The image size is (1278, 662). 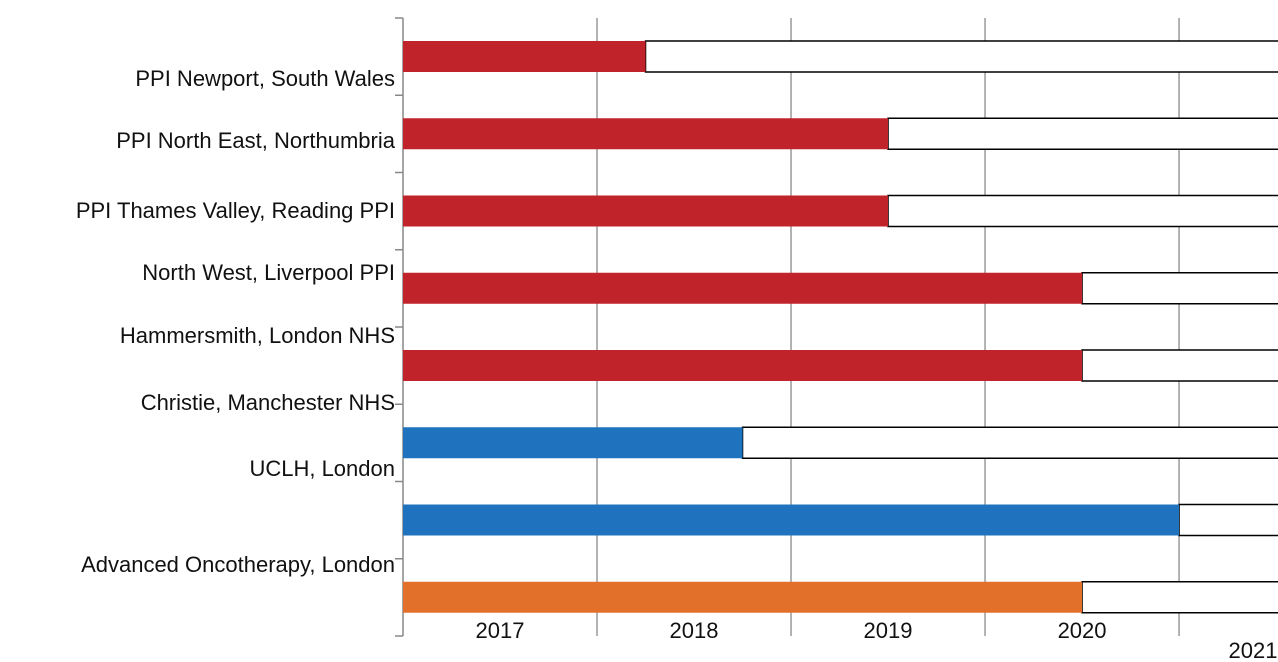 I want to click on x-tick-label: 2018, so click(x=694, y=630).